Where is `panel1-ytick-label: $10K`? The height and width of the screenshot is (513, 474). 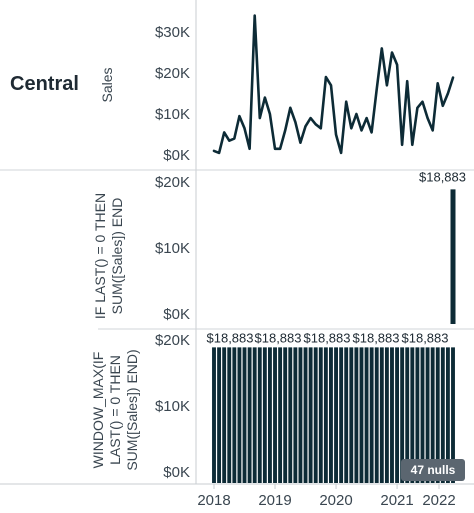 panel1-ytick-label: $10K is located at coordinates (172, 114).